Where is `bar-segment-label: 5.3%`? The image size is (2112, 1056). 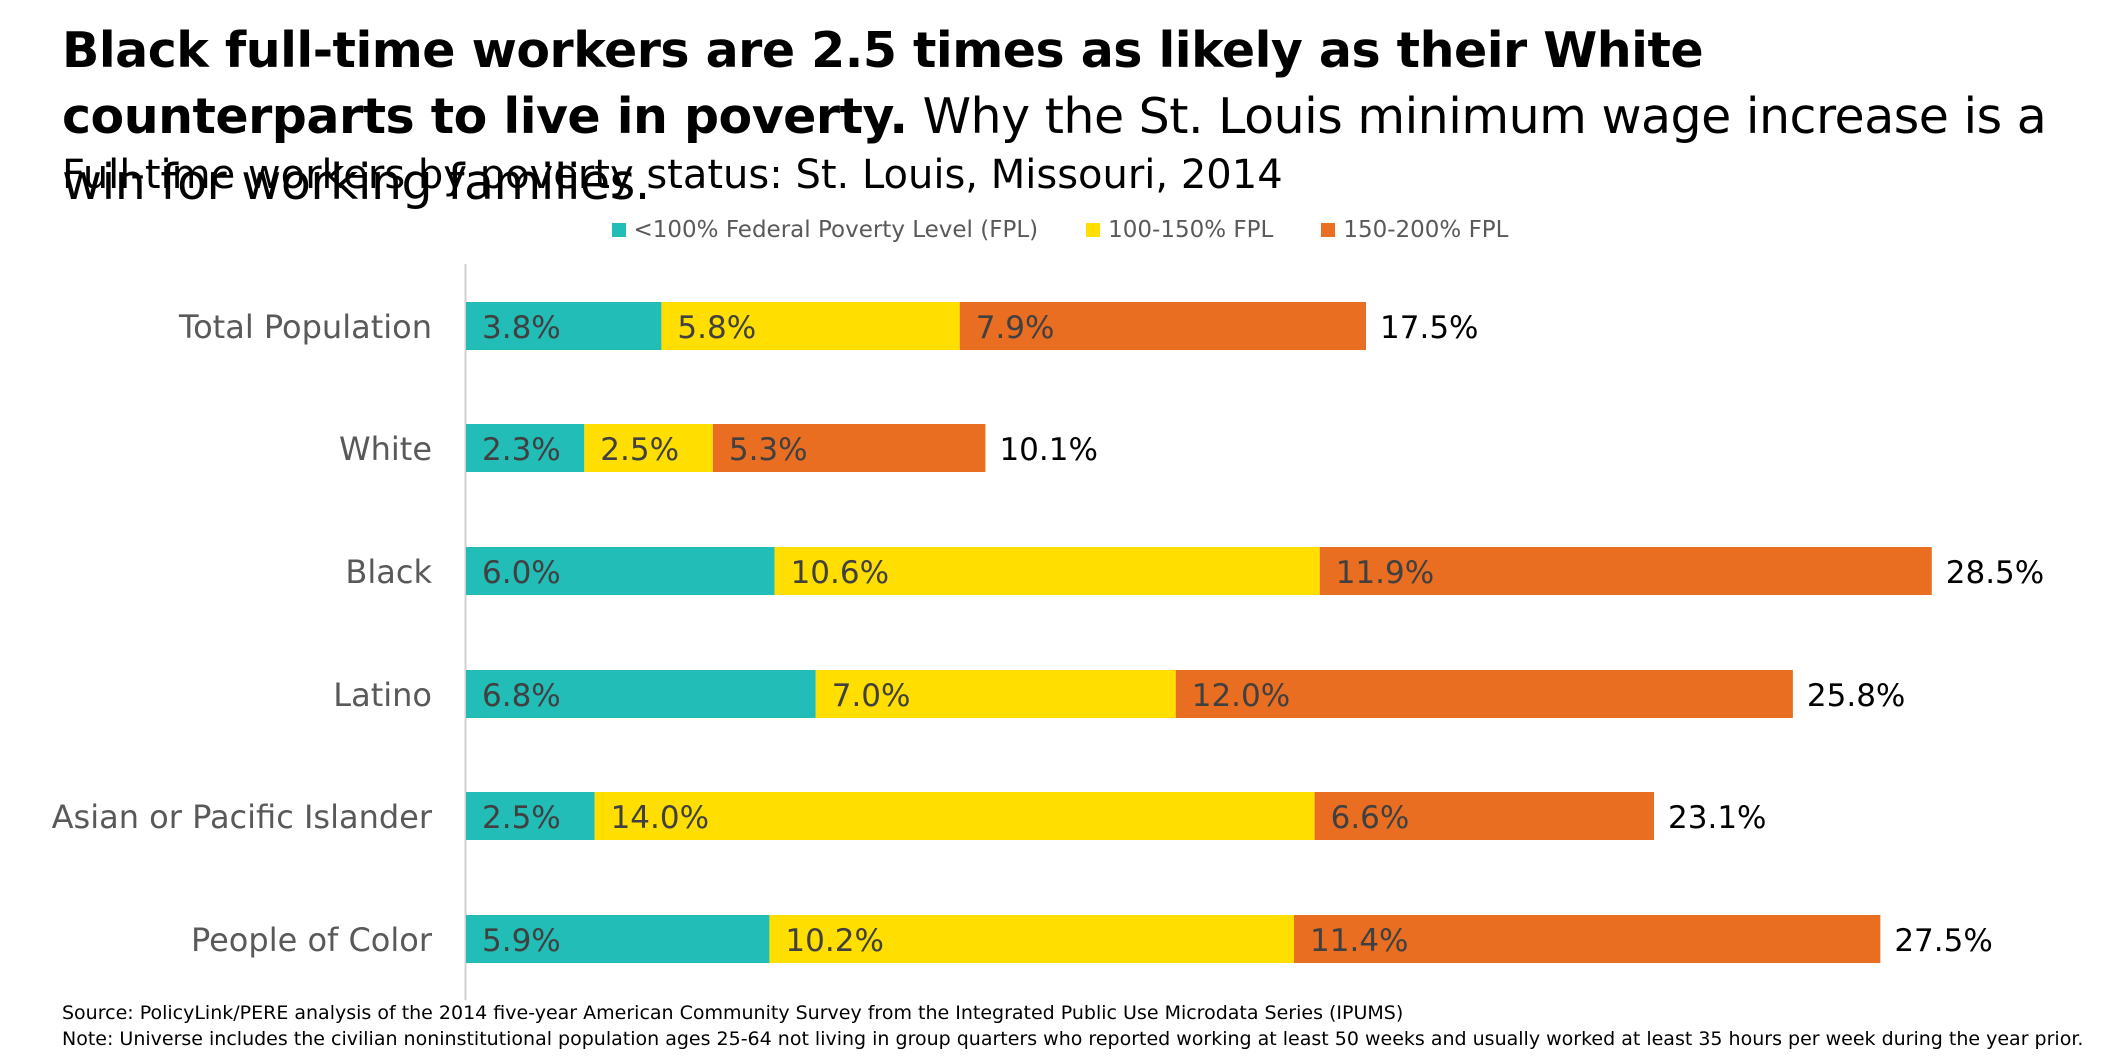
bar-segment-label: 5.3% is located at coordinates (768, 450).